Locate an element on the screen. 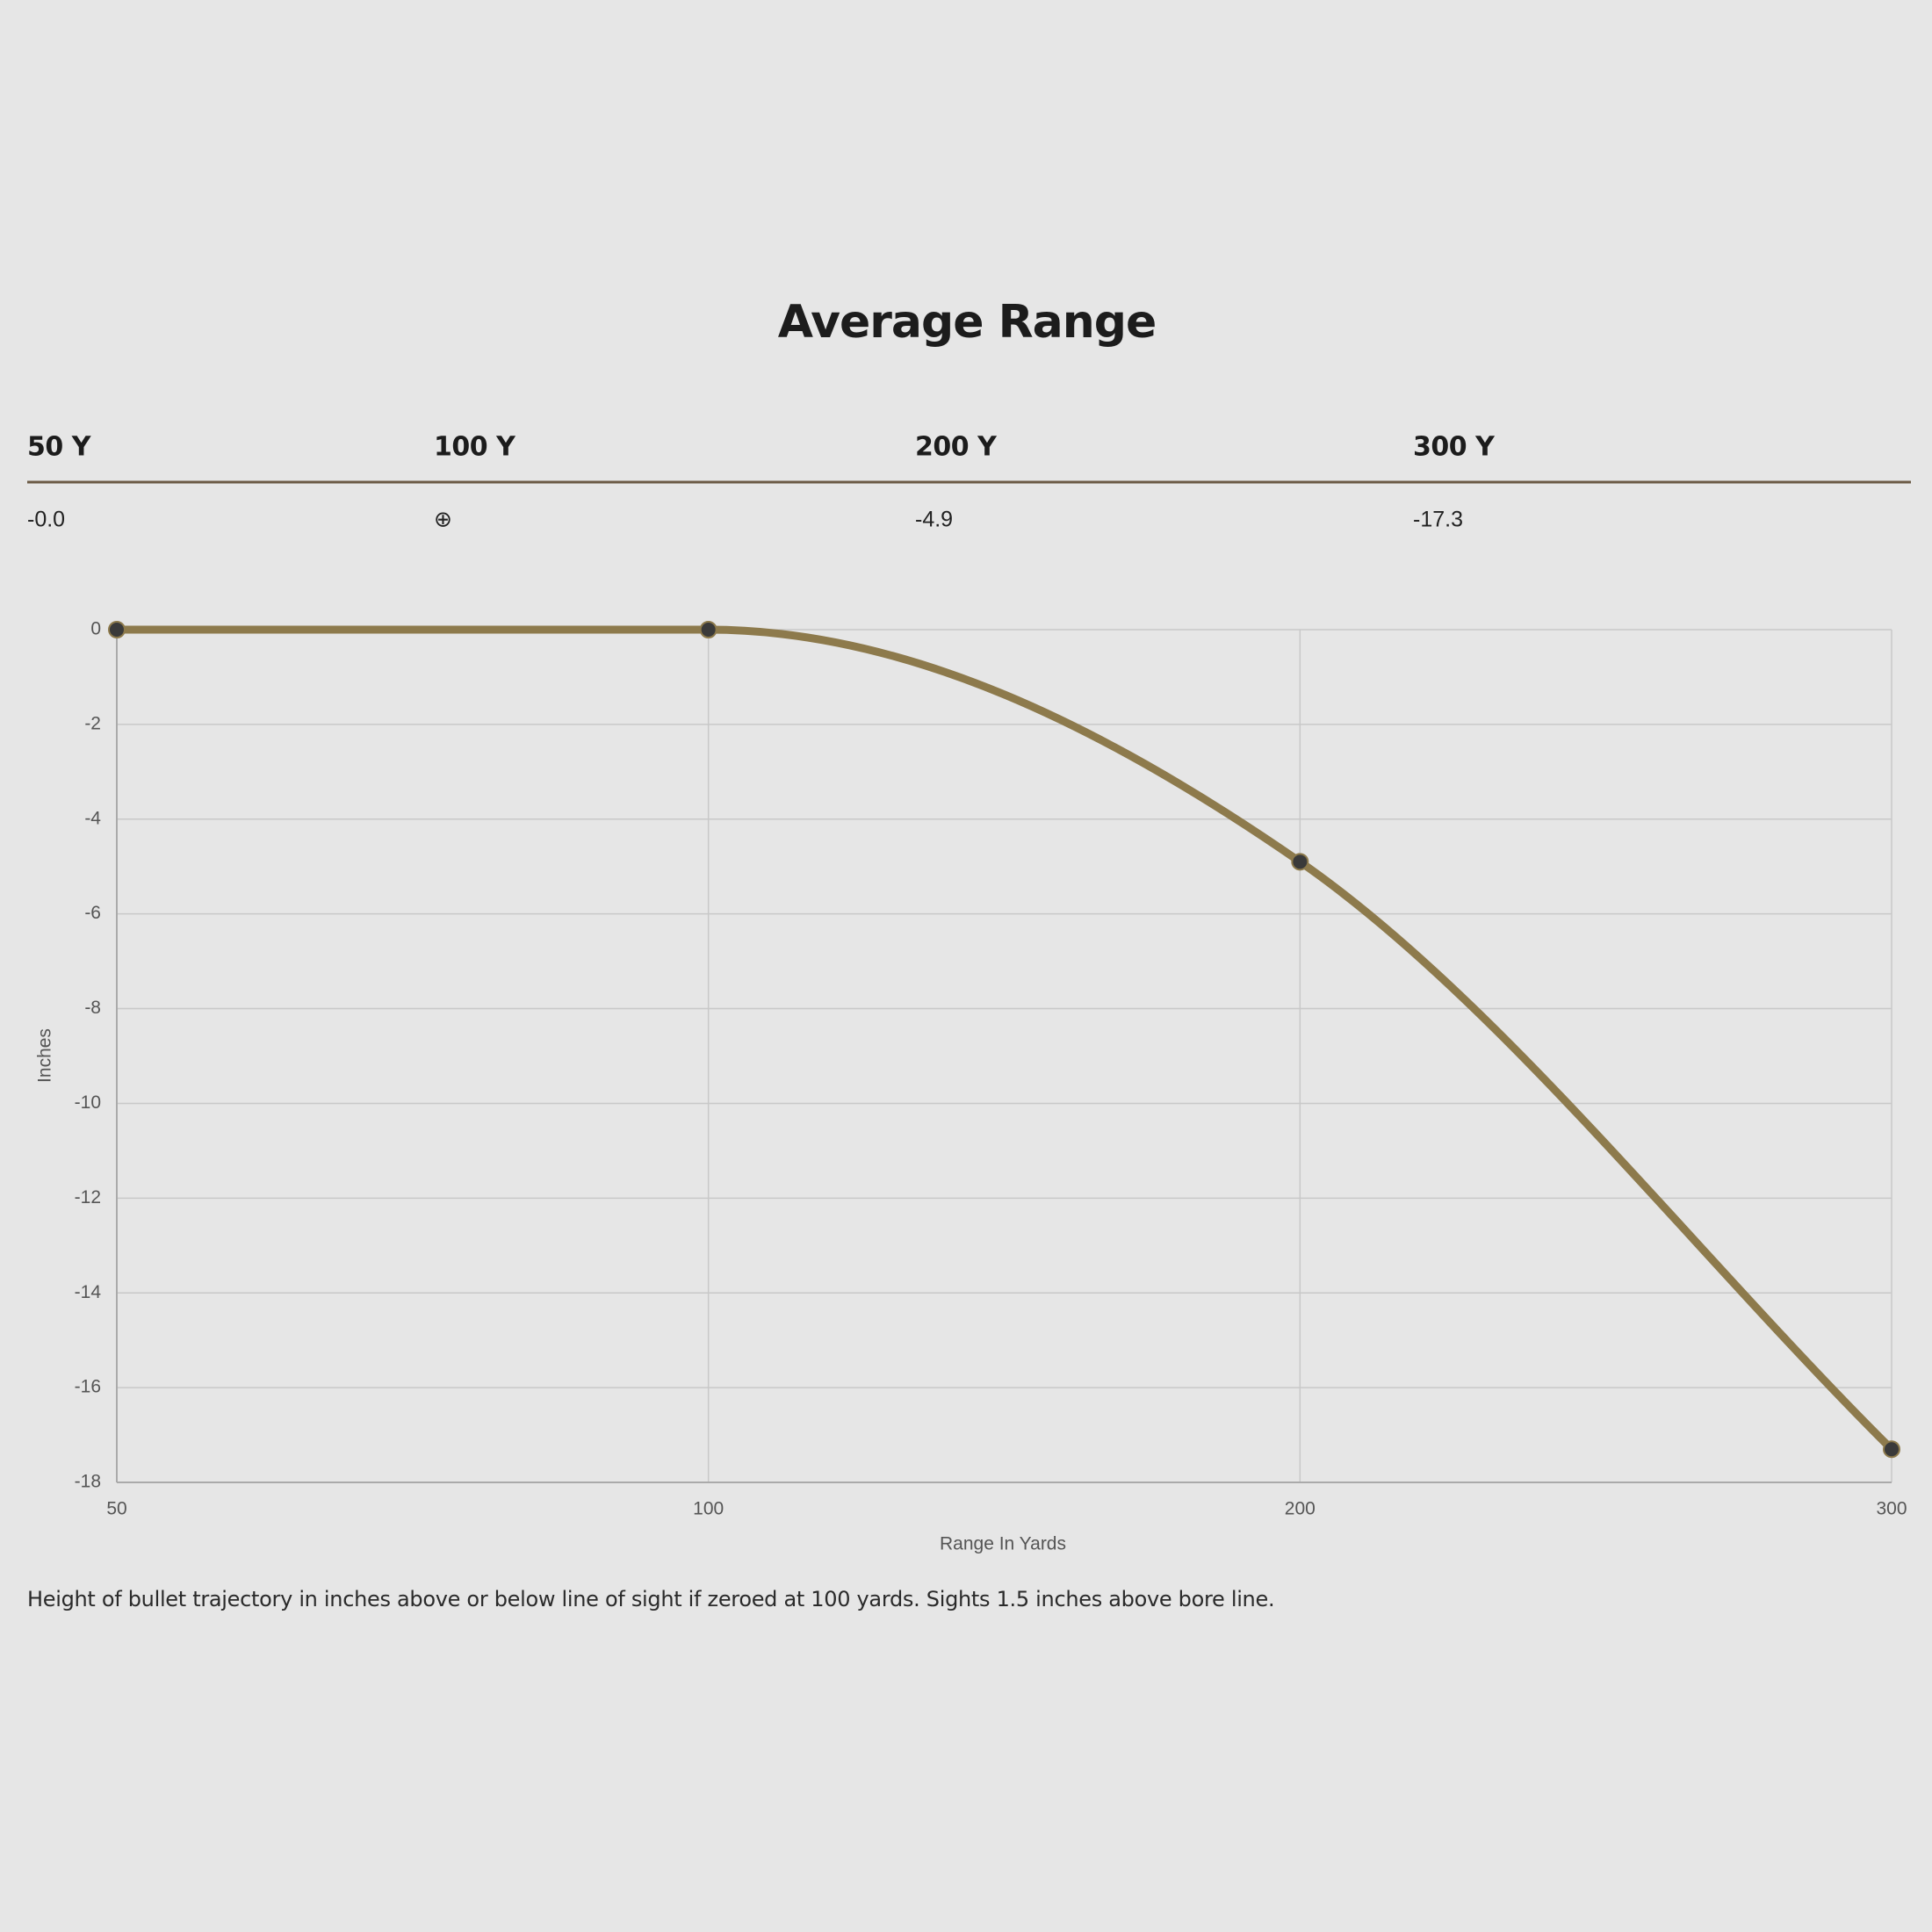 This screenshot has height=1932, width=1932. y-axis-label: Inches is located at coordinates (45, 1055).